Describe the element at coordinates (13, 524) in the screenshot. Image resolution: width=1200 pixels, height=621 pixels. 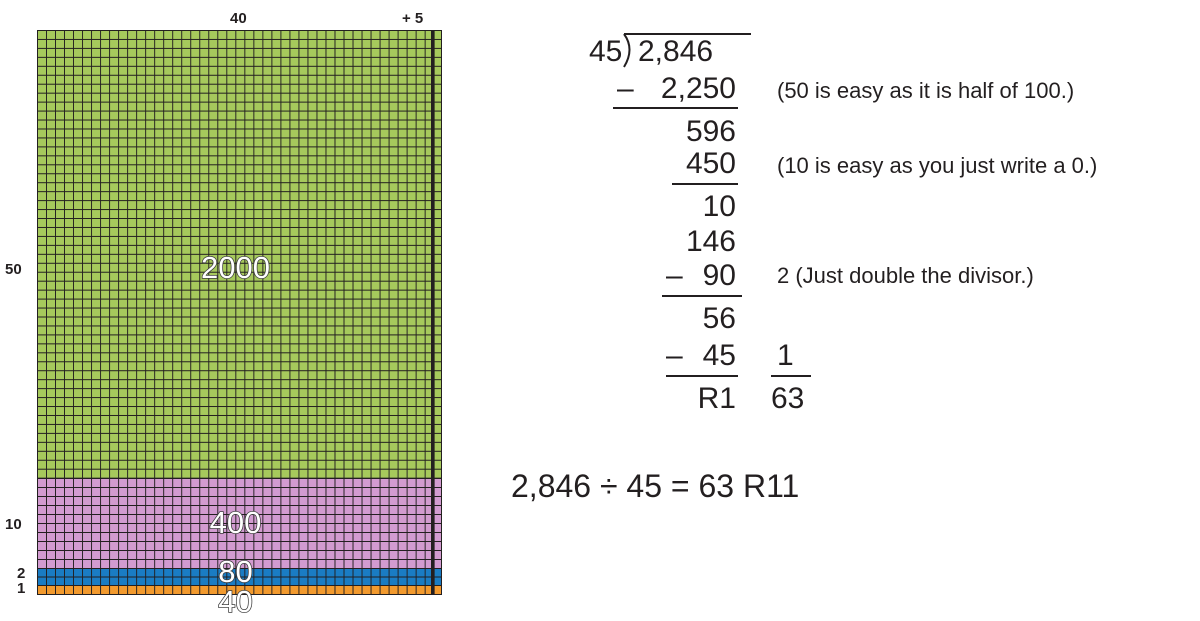
I see `row-label-10: 10` at that location.